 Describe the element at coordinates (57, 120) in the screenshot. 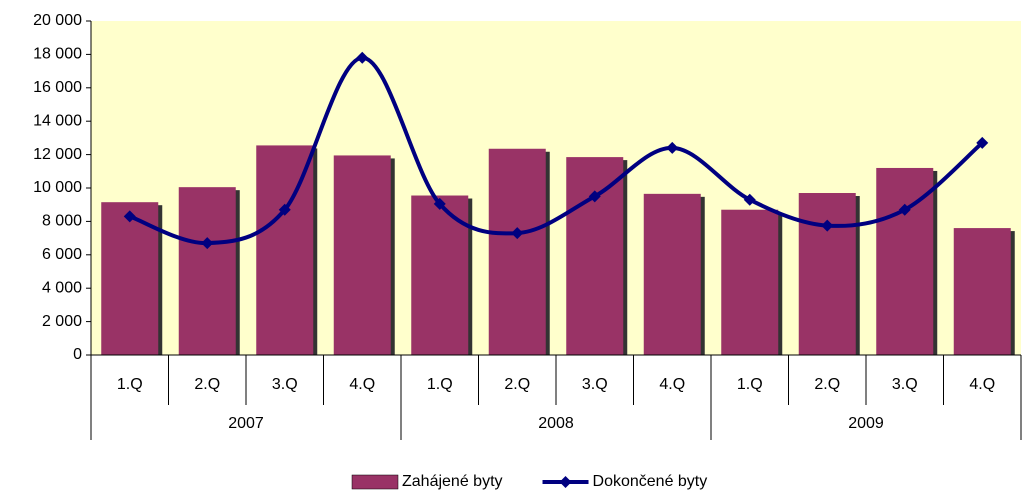

I see `y-tick-label: 14 000` at that location.